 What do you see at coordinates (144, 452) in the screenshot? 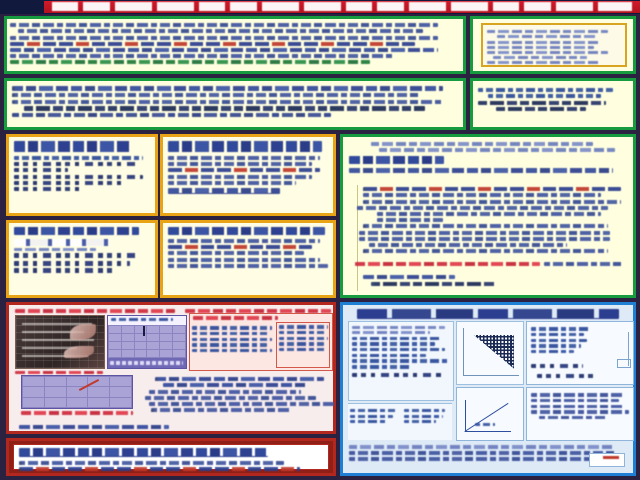
I see `conclusion-heading` at bounding box center [144, 452].